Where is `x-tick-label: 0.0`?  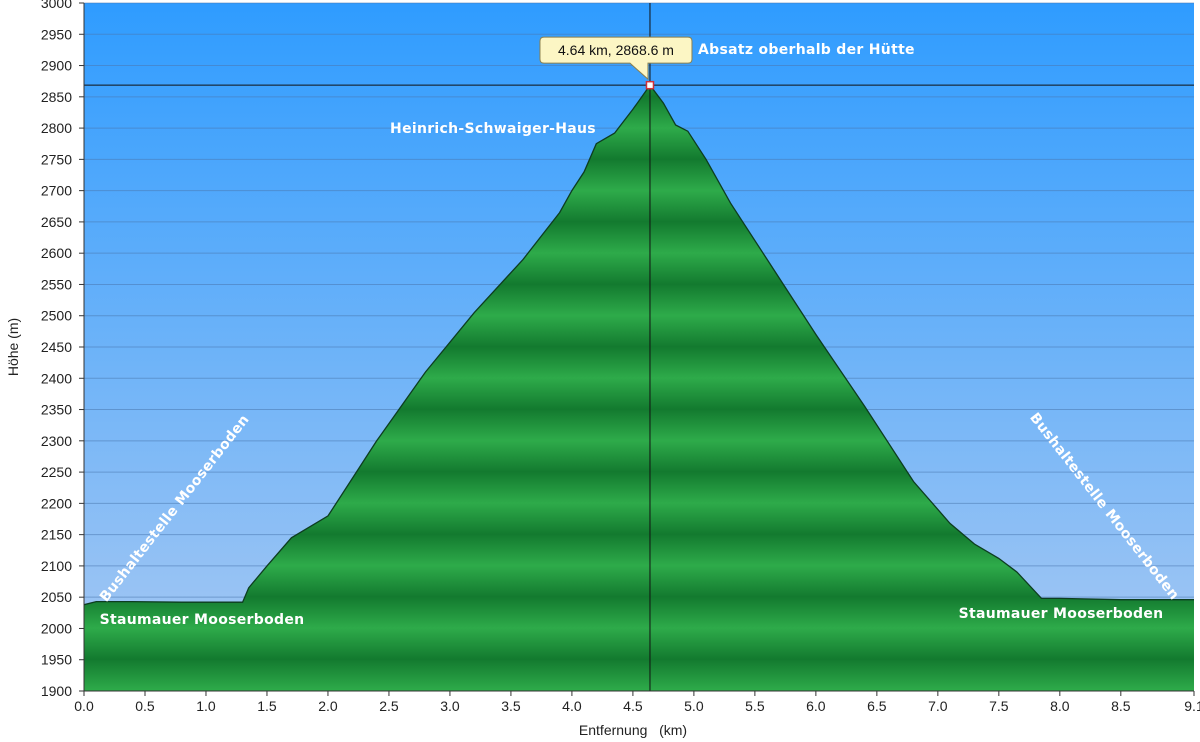
x-tick-label: 0.0 is located at coordinates (84, 706).